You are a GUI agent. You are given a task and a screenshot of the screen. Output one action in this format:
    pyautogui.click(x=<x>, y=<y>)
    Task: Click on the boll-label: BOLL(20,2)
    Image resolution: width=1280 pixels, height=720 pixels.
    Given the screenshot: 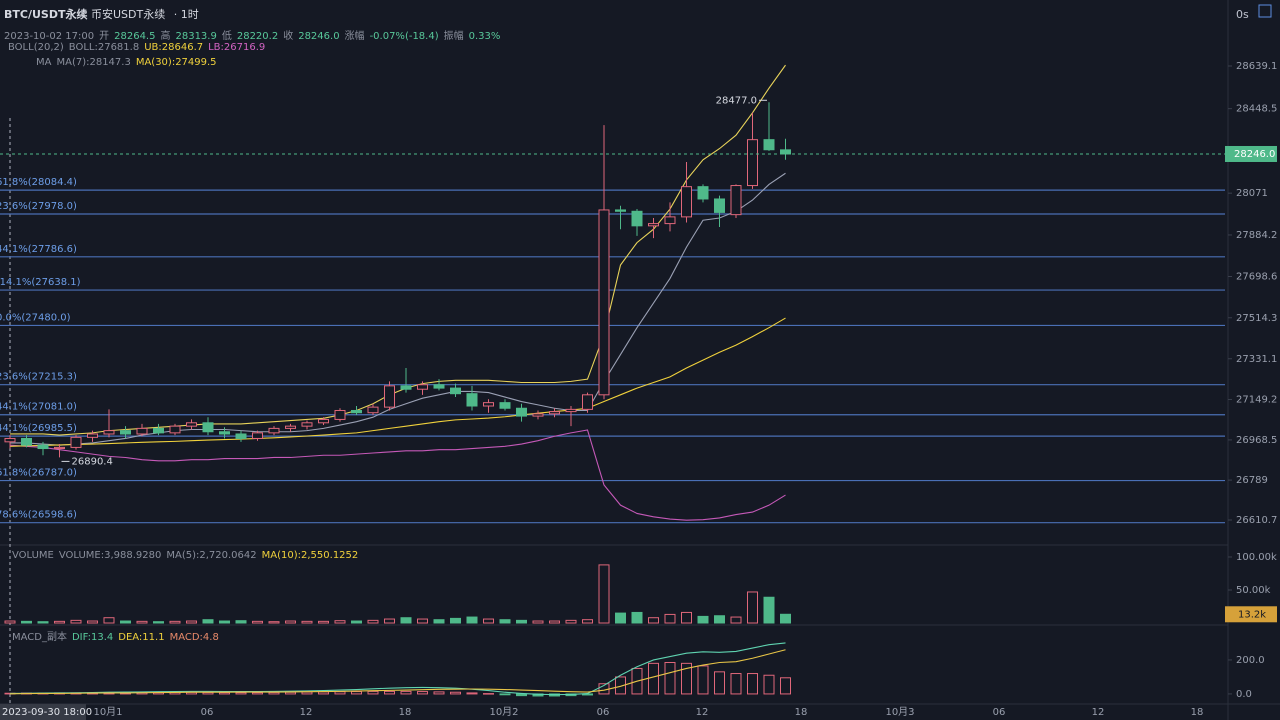 What is the action you would take?
    pyautogui.click(x=36, y=47)
    